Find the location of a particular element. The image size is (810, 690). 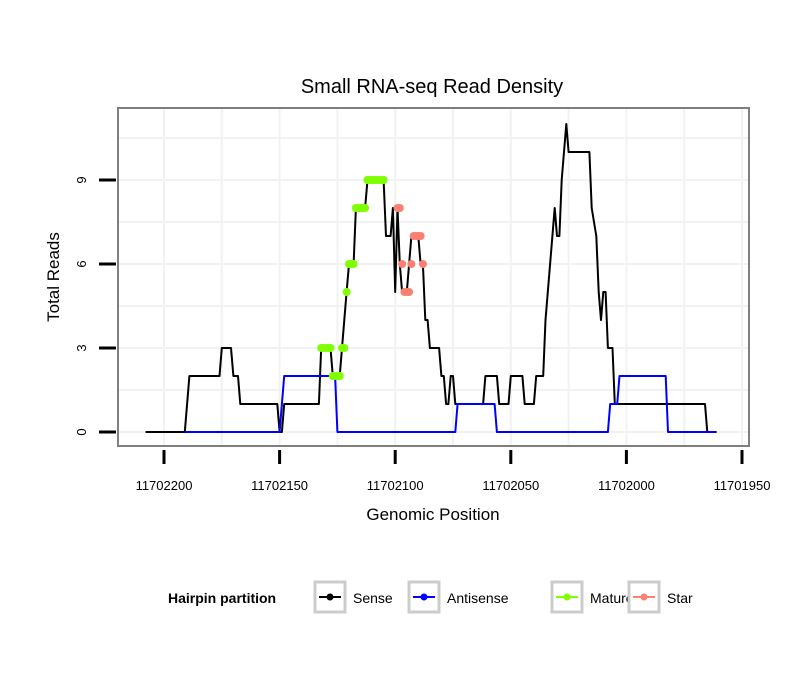

series-line-antisense is located at coordinates (450, 404).